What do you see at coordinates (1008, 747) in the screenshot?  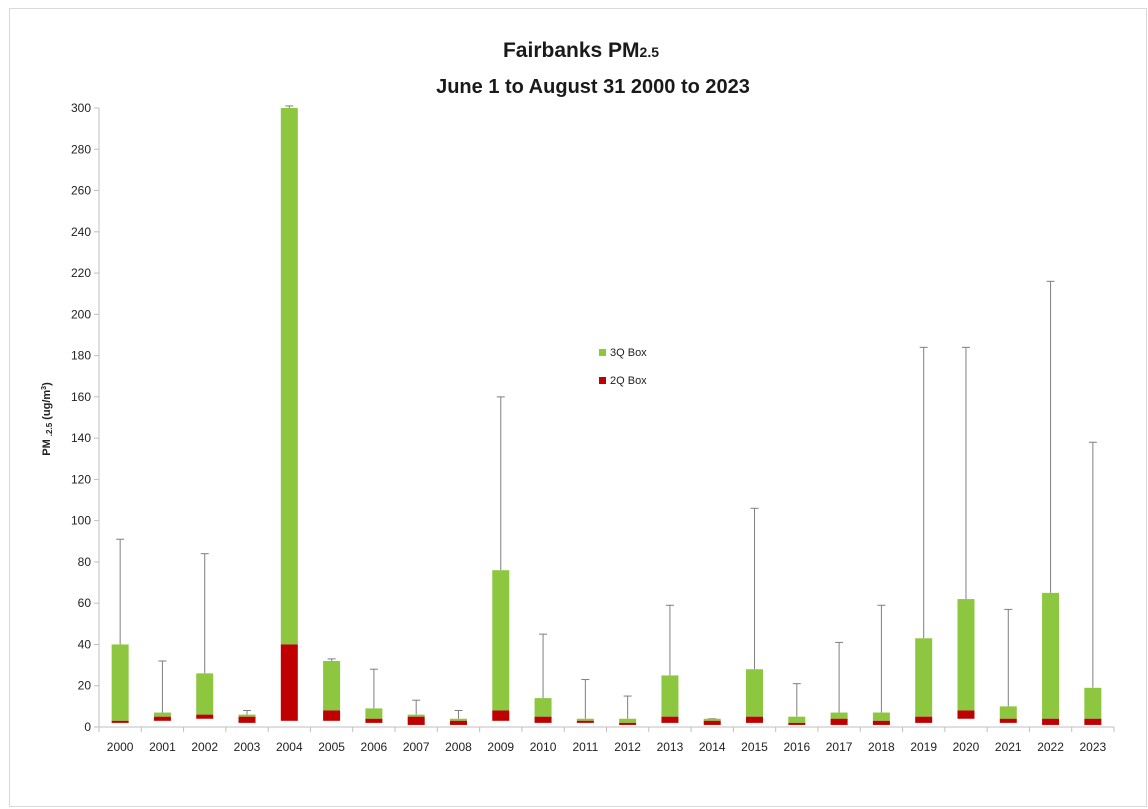 I see `x-tick-label: 2021` at bounding box center [1008, 747].